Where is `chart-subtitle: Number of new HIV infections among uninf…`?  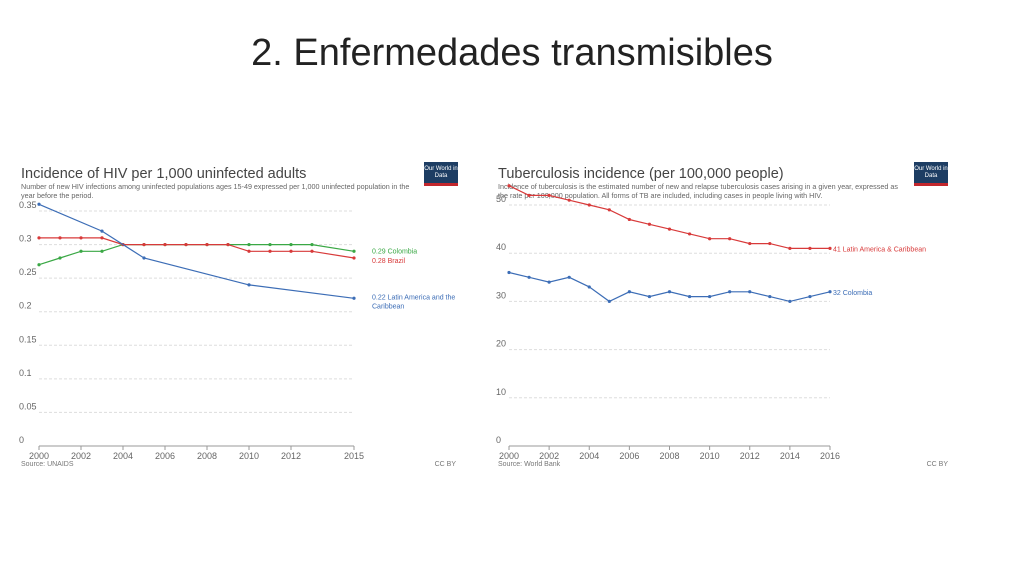
chart-subtitle: Number of new HIV infections among uninf… is located at coordinates (215, 191).